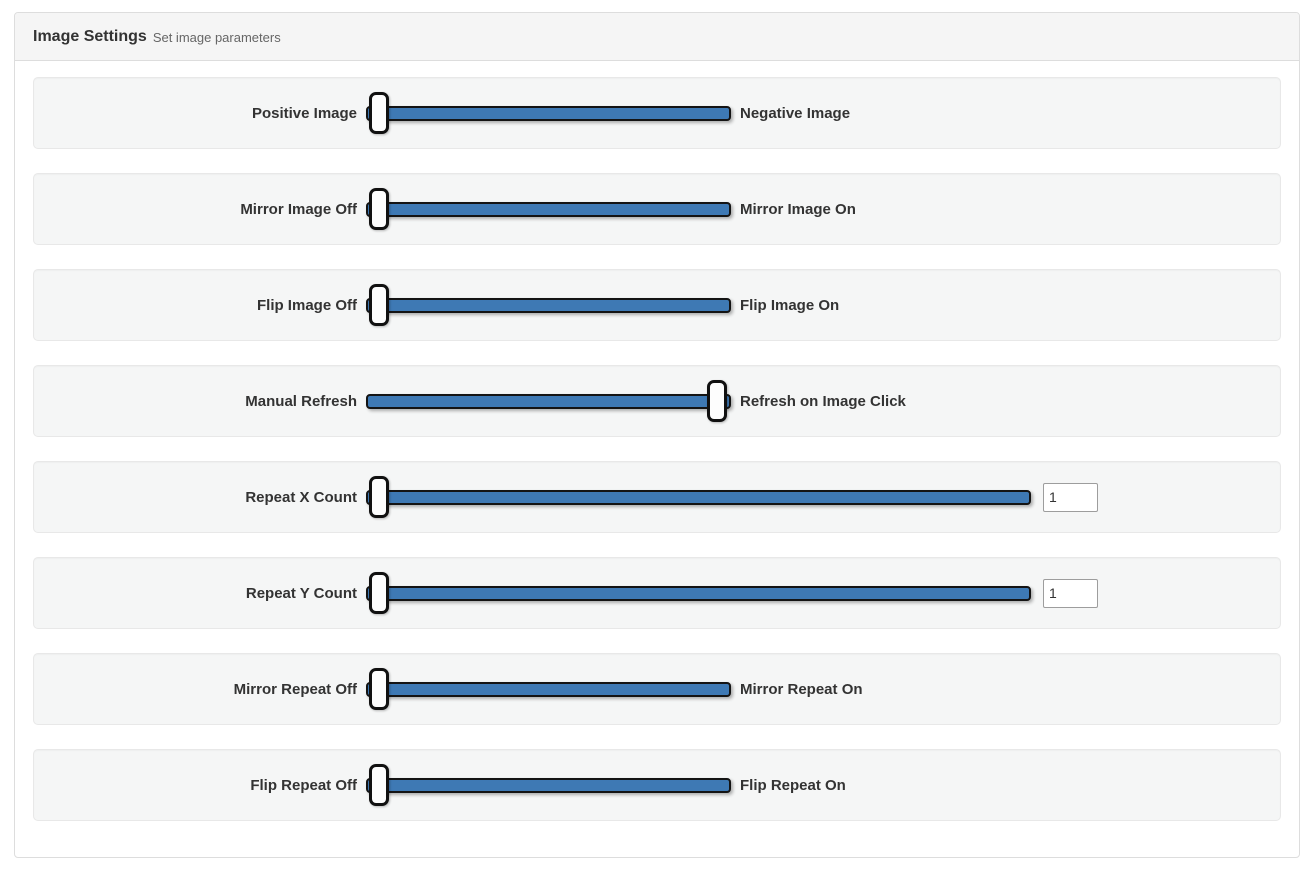  Describe the element at coordinates (795, 113) in the screenshot. I see `slider-right-label: Negative Image` at that location.